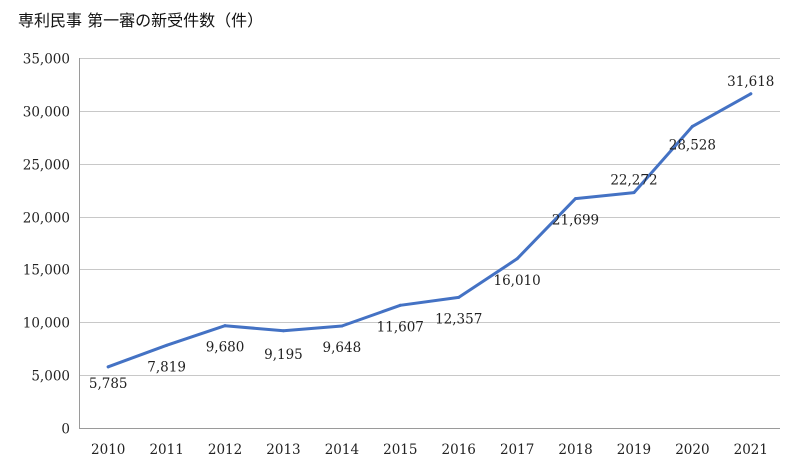 This screenshot has height=475, width=800. Describe the element at coordinates (50, 377) in the screenshot. I see `y-tick-label: 5,000` at that location.